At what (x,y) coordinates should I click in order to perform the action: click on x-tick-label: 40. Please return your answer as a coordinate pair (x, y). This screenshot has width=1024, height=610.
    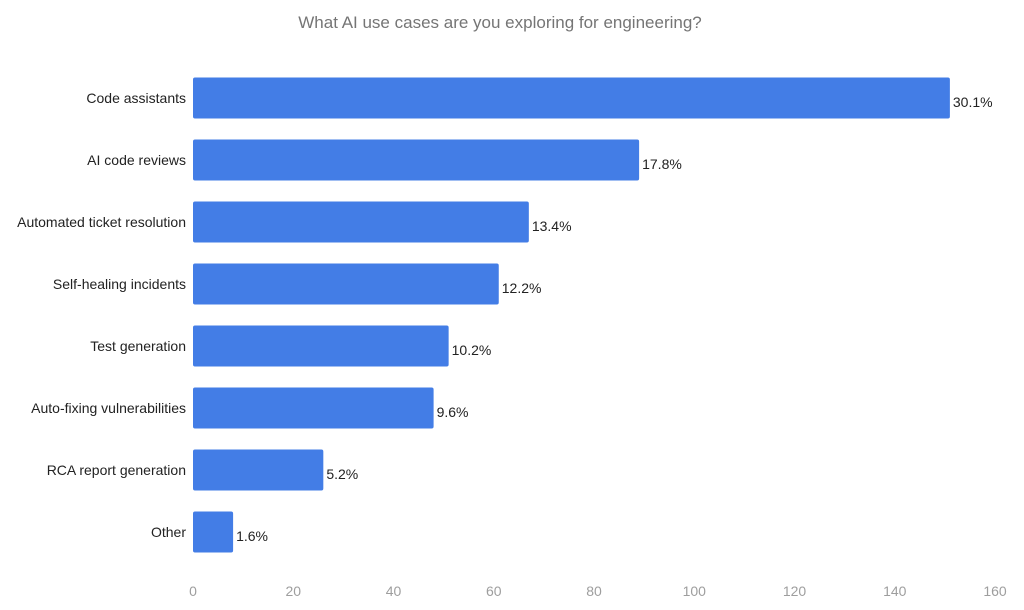
    Looking at the image, I should click on (394, 591).